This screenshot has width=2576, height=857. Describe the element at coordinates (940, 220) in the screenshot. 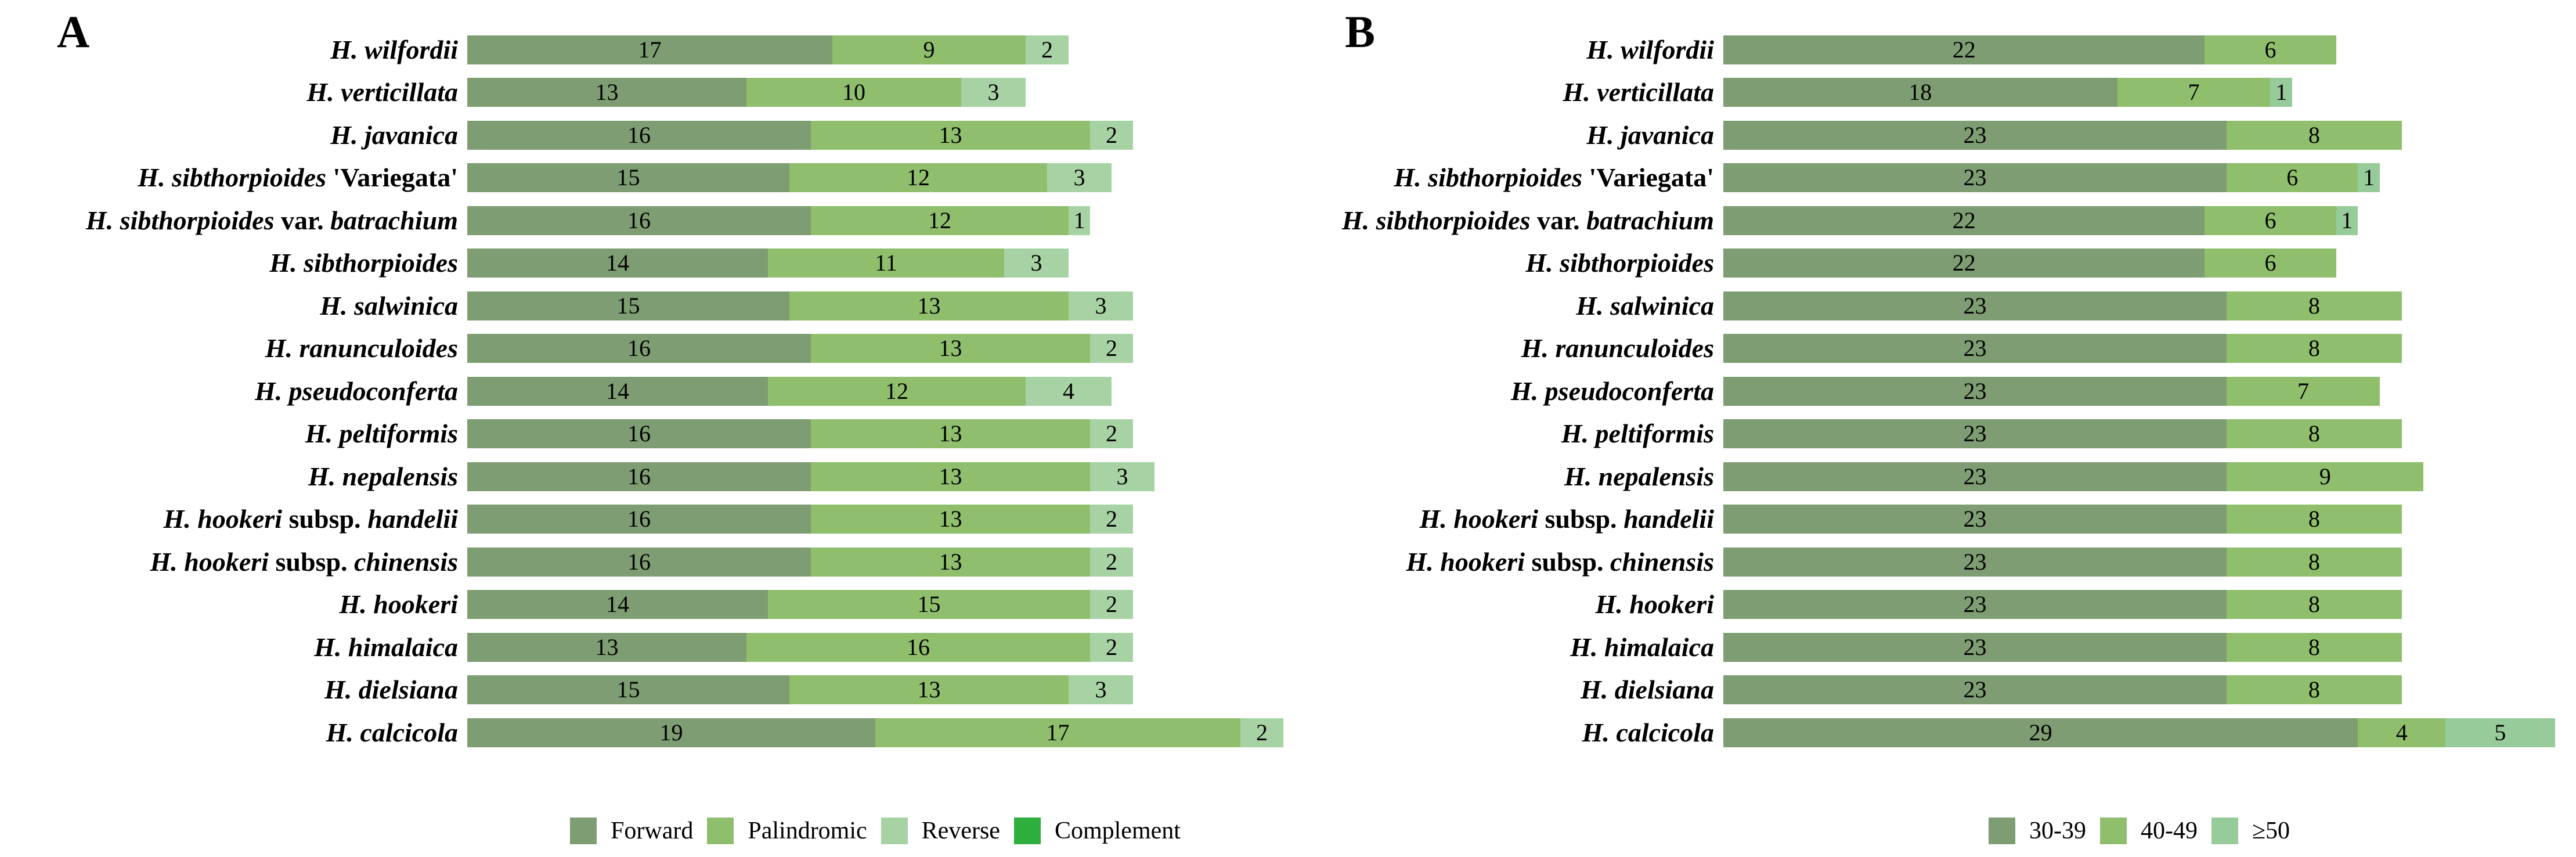

I see `value-label: 12` at that location.